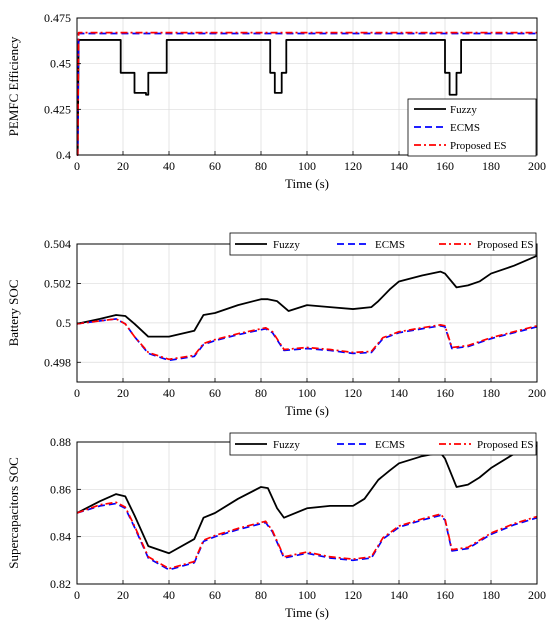 The image size is (550, 638). Describe the element at coordinates (13, 513) in the screenshot. I see `y-axis-label: Supercapacitors SOC` at that location.